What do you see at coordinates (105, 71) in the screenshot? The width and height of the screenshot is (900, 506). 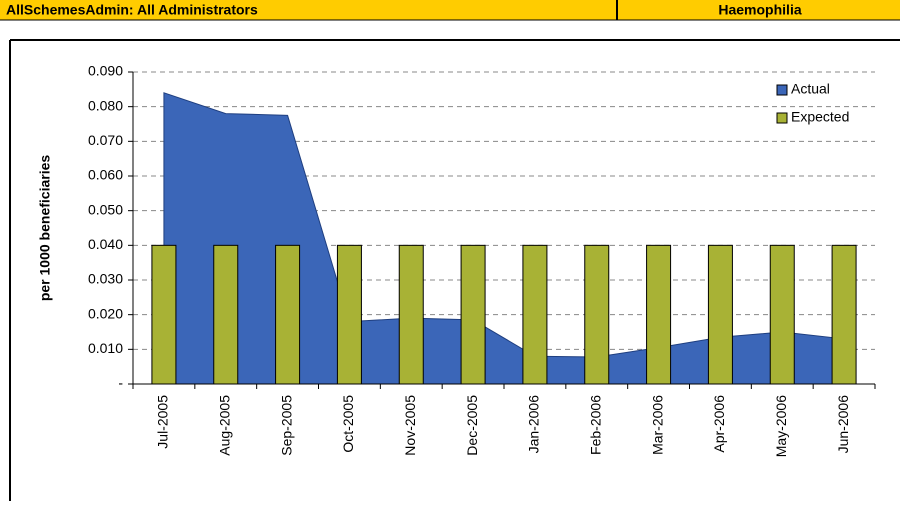 I see `y-tick-label: 0.090` at bounding box center [105, 71].